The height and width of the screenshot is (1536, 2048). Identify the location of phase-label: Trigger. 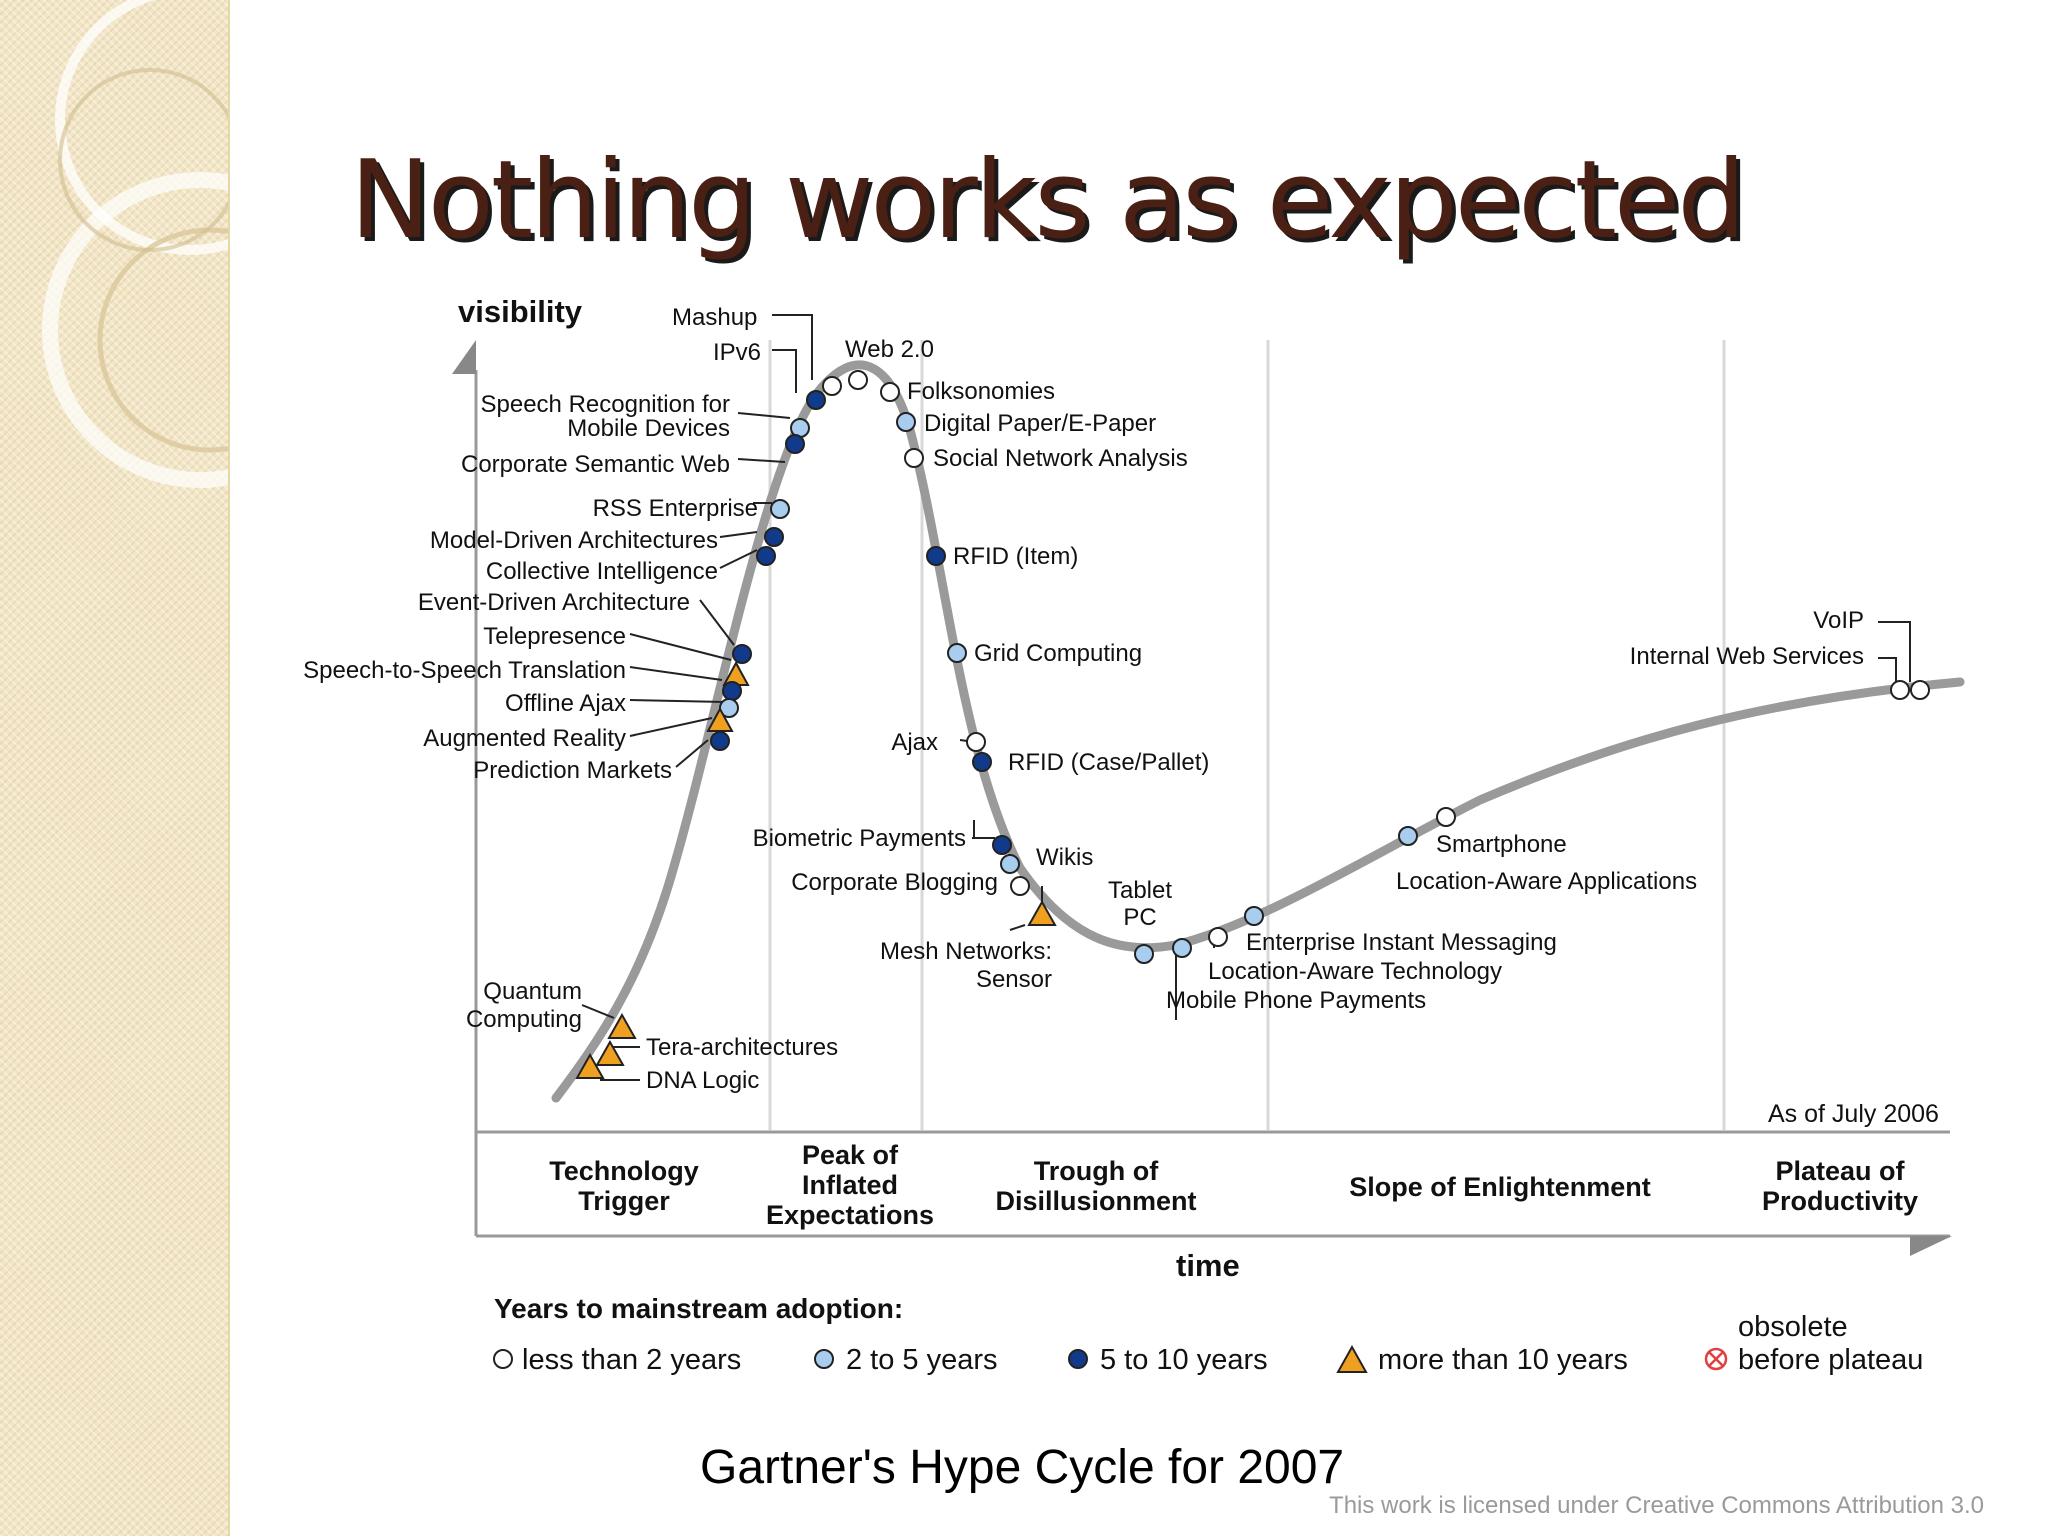
(624, 1201).